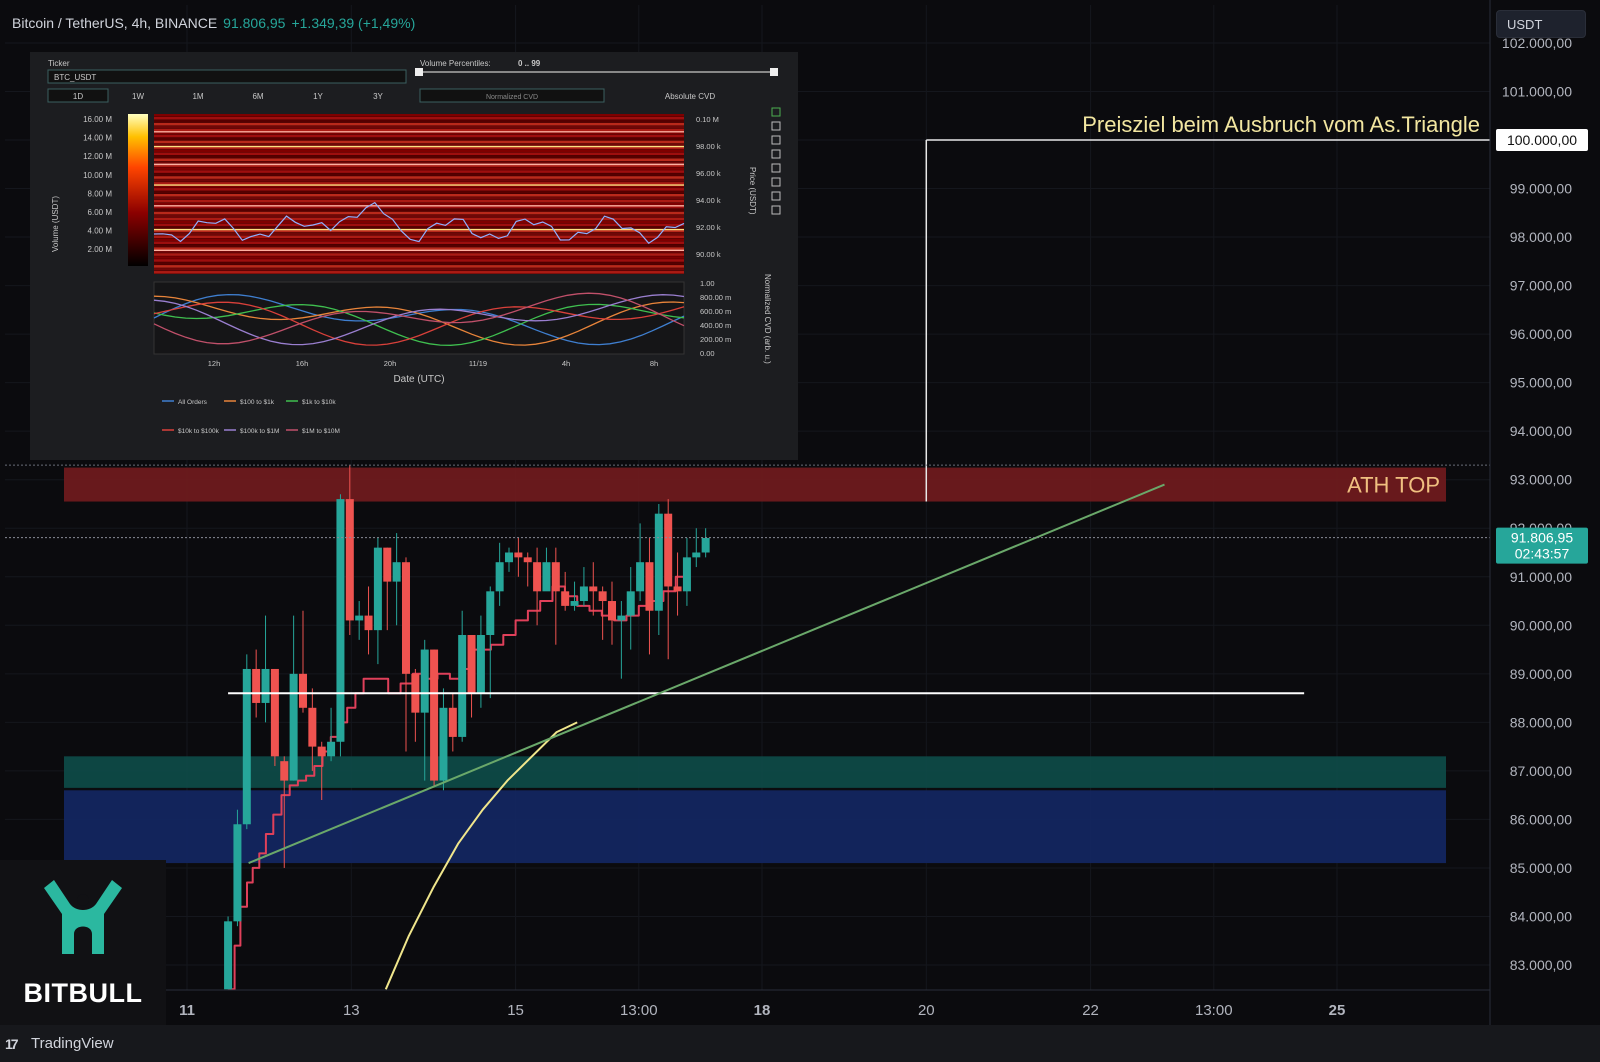 The height and width of the screenshot is (1062, 1600). Describe the element at coordinates (197, 96) in the screenshot. I see `inset-period-1m: 1M` at that location.